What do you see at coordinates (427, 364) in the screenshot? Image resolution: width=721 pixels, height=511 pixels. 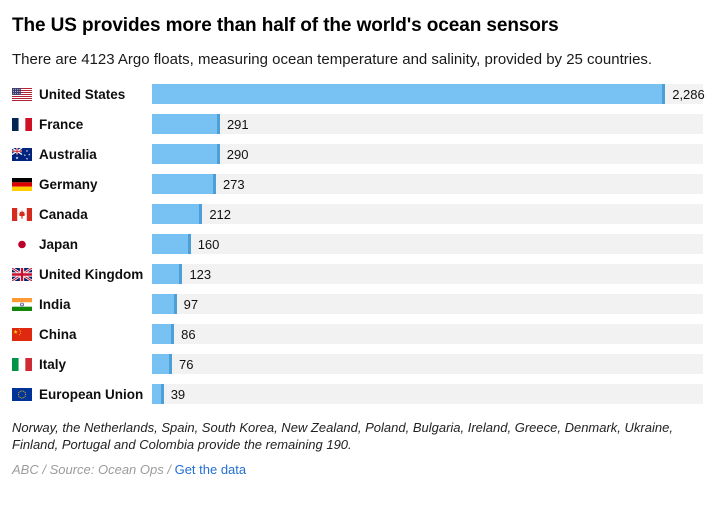 I see `bar-track: 76` at bounding box center [427, 364].